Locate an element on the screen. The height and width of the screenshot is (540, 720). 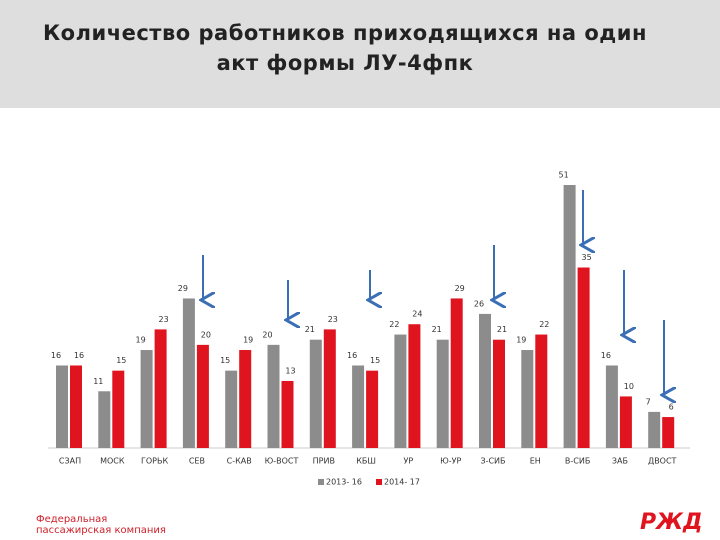
value-label: 51 is located at coordinates (564, 175).